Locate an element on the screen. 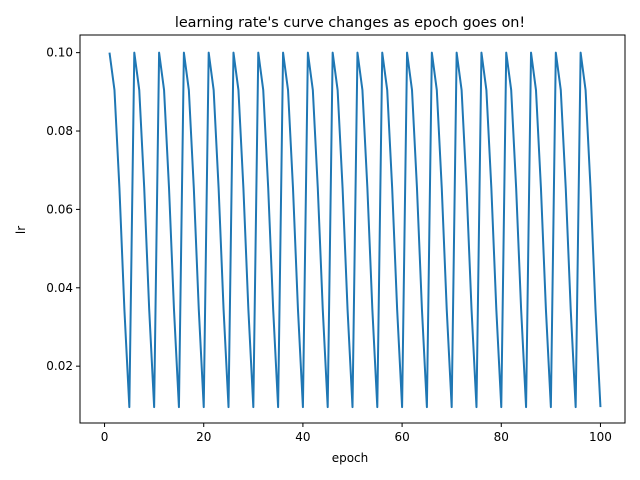  y-tick-label: 0.04 is located at coordinates (59, 288).